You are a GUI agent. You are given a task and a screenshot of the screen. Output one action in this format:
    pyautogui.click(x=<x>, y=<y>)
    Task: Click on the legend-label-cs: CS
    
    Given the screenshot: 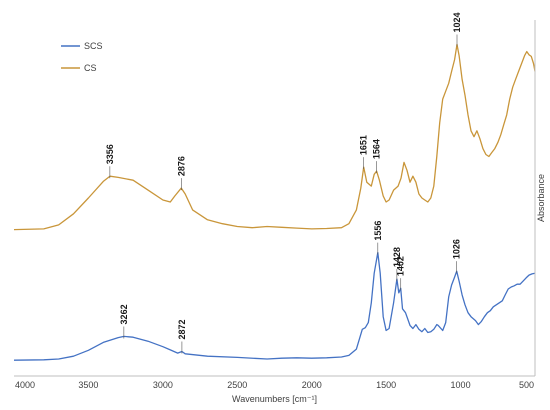 What is the action you would take?
    pyautogui.click(x=90, y=68)
    